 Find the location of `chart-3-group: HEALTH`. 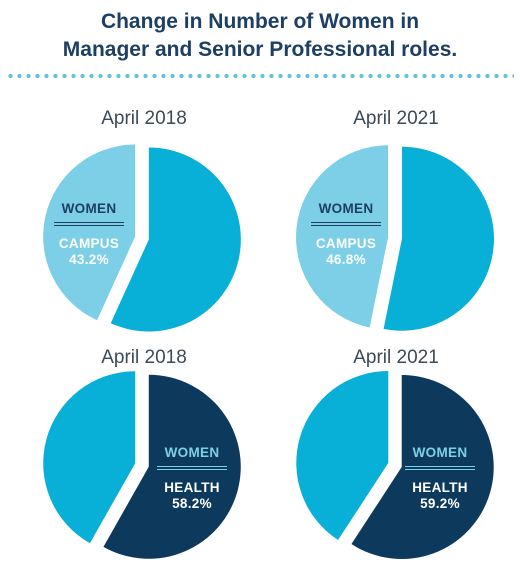

chart-3-group: HEALTH is located at coordinates (192, 487).